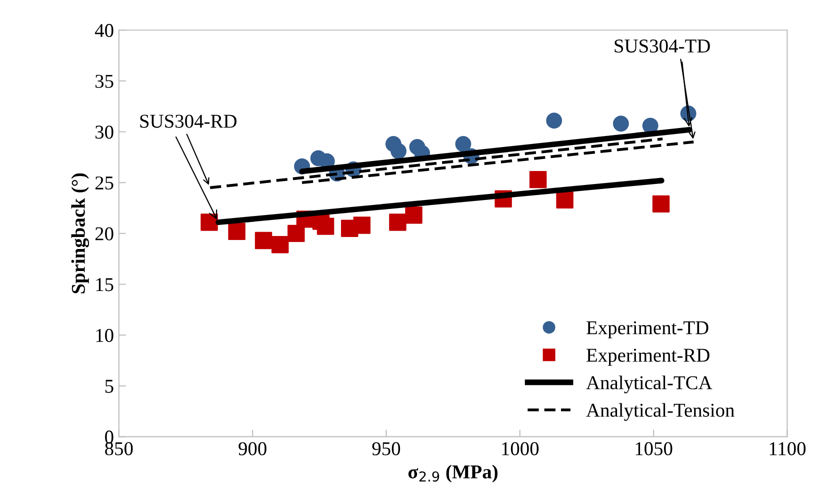  Describe the element at coordinates (788, 449) in the screenshot. I see `x-tick-label: 1100` at that location.